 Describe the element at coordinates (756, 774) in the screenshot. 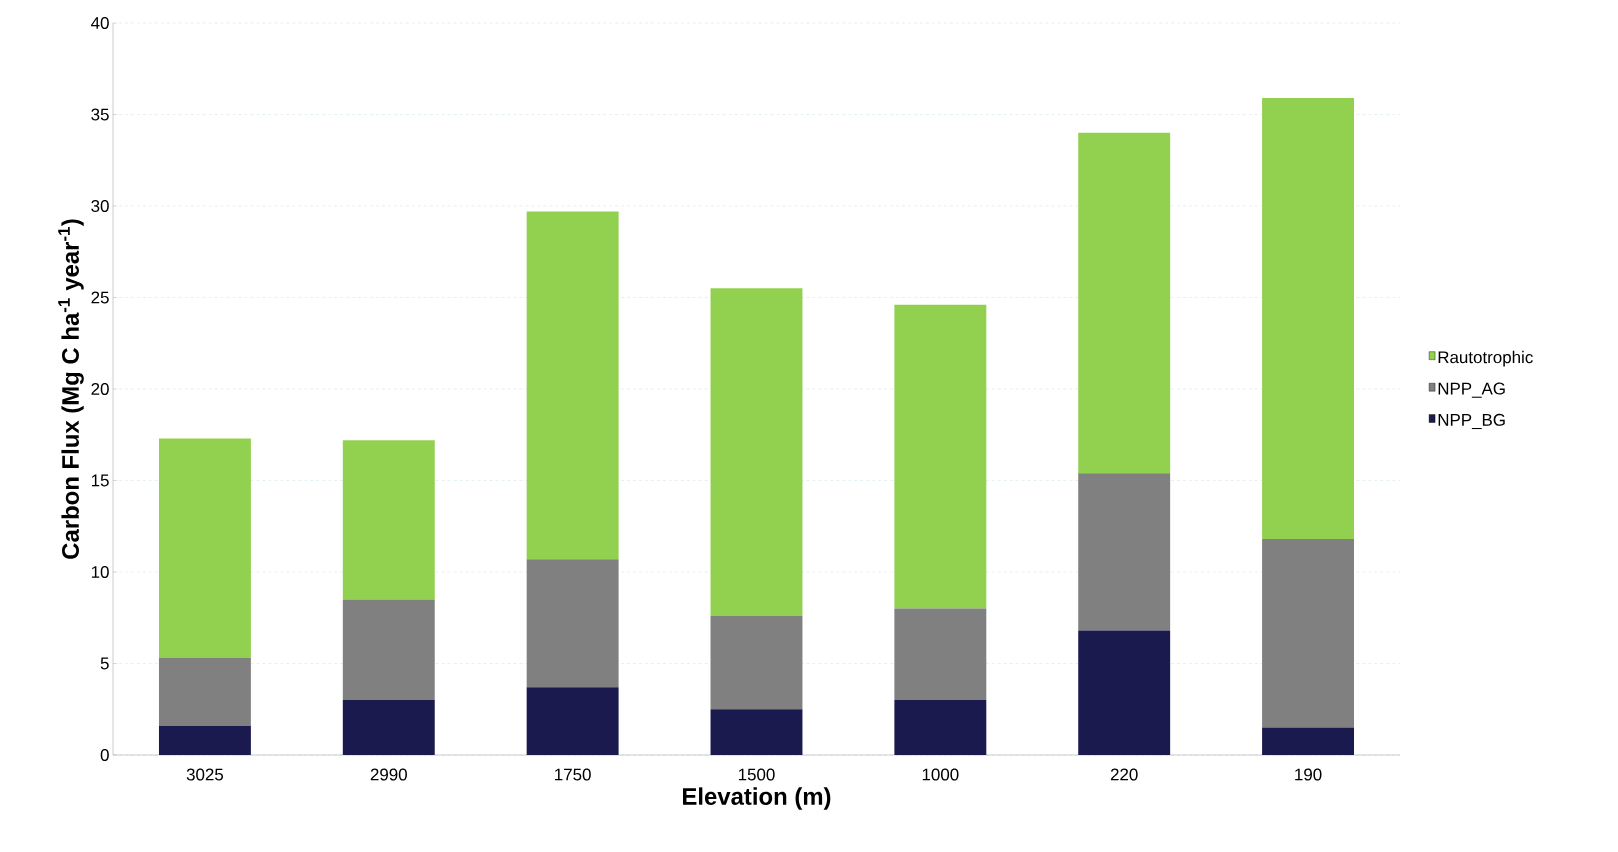

I see `x-tick-label: 1500` at that location.